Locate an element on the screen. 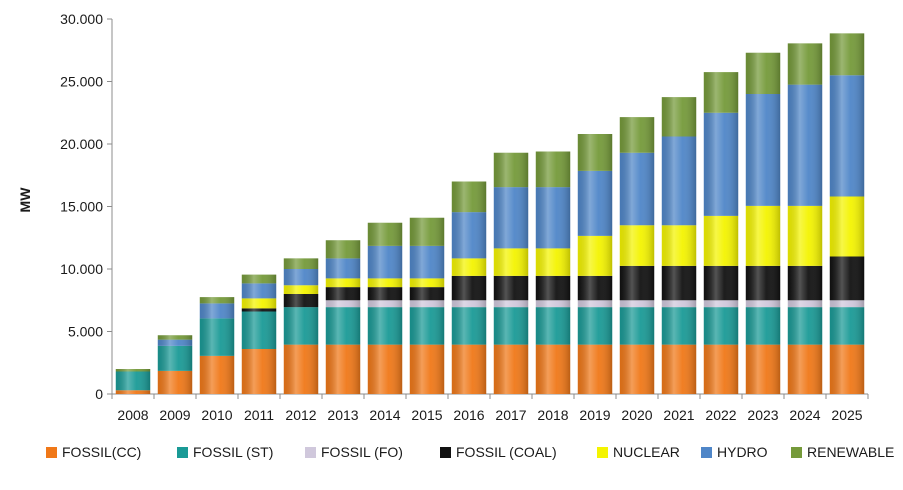 This screenshot has width=903, height=490. legend-label: FOSSIL (COAL) is located at coordinates (506, 452).